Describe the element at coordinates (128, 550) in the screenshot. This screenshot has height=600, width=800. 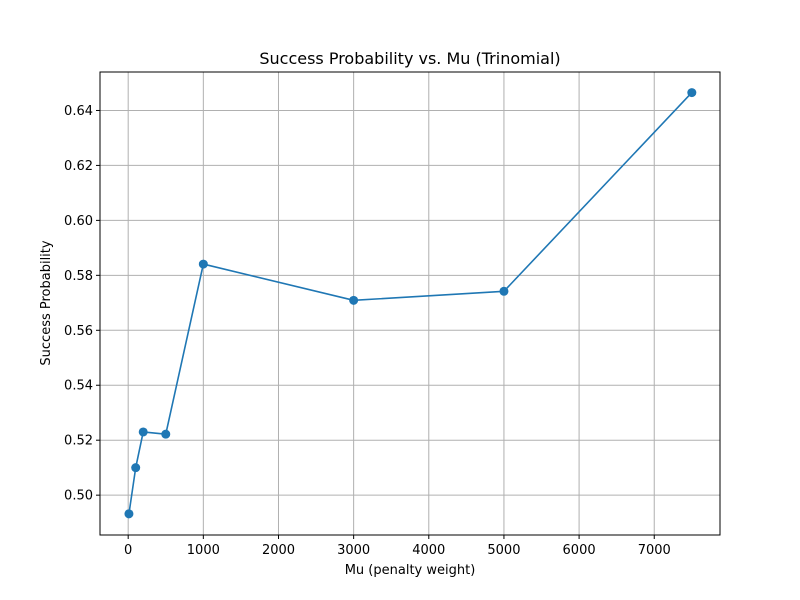
I see `x-tick-label: 0` at that location.